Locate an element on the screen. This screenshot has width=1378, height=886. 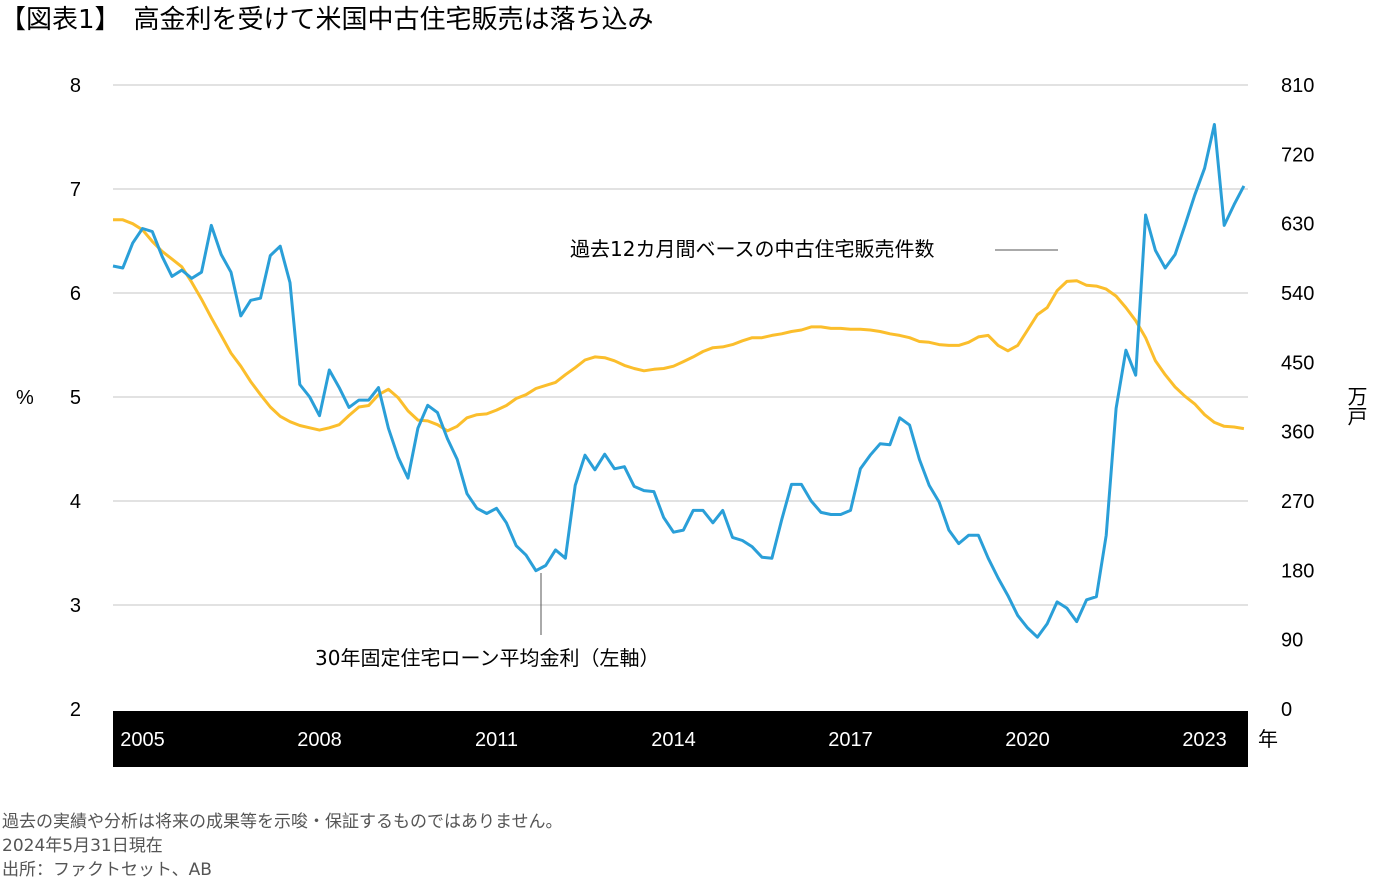
y-right-tick-label: 180 is located at coordinates (1297, 571).